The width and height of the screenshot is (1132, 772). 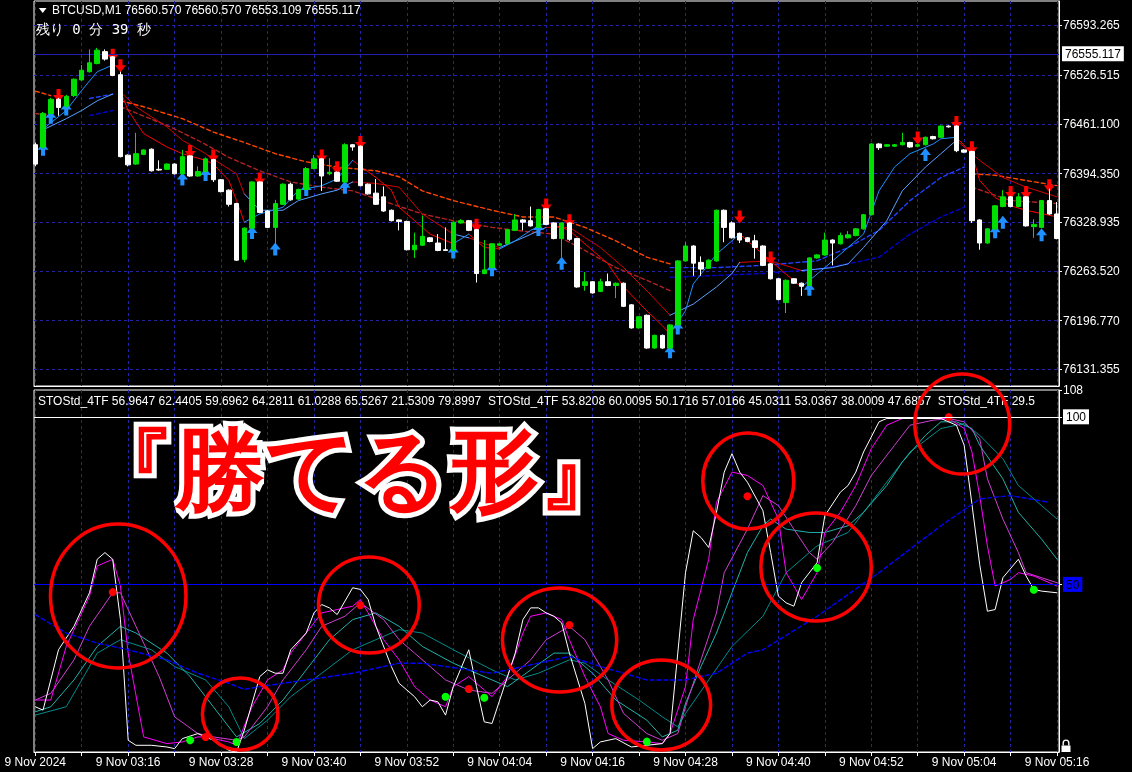 What do you see at coordinates (779, 762) in the screenshot?
I see `x-tick-label: 9 Nov 04:40` at bounding box center [779, 762].